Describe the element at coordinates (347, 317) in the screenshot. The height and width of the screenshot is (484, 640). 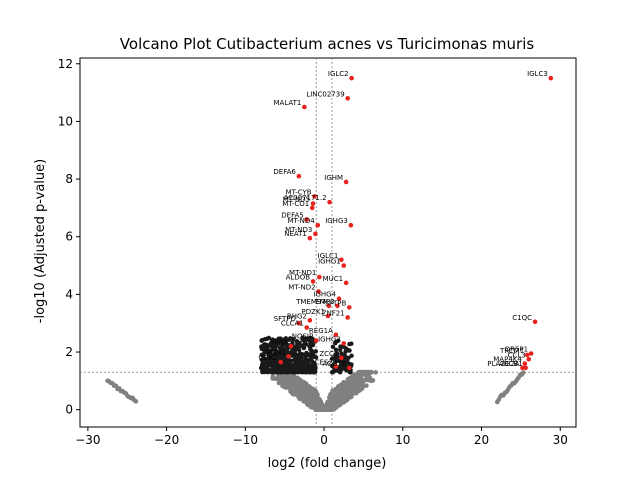
I see `significant-point-znf21` at that location.